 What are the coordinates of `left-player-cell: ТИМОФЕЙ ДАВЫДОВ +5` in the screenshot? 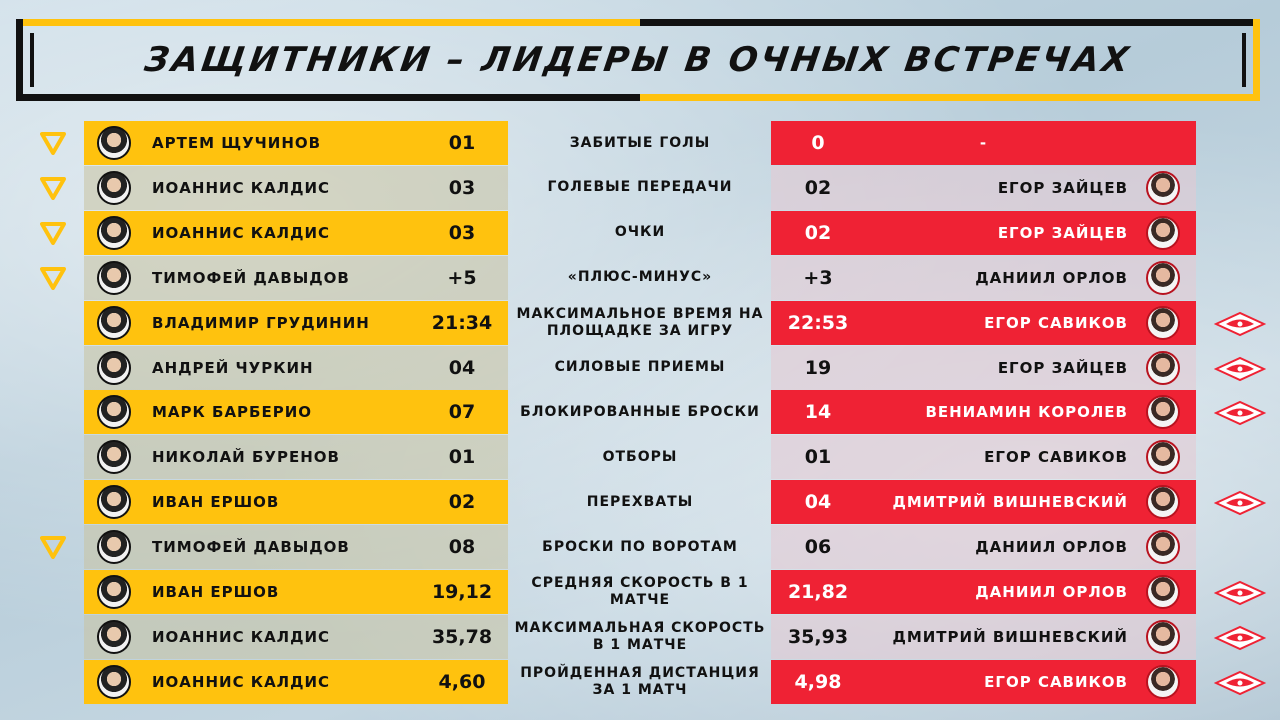 It's located at (296, 277).